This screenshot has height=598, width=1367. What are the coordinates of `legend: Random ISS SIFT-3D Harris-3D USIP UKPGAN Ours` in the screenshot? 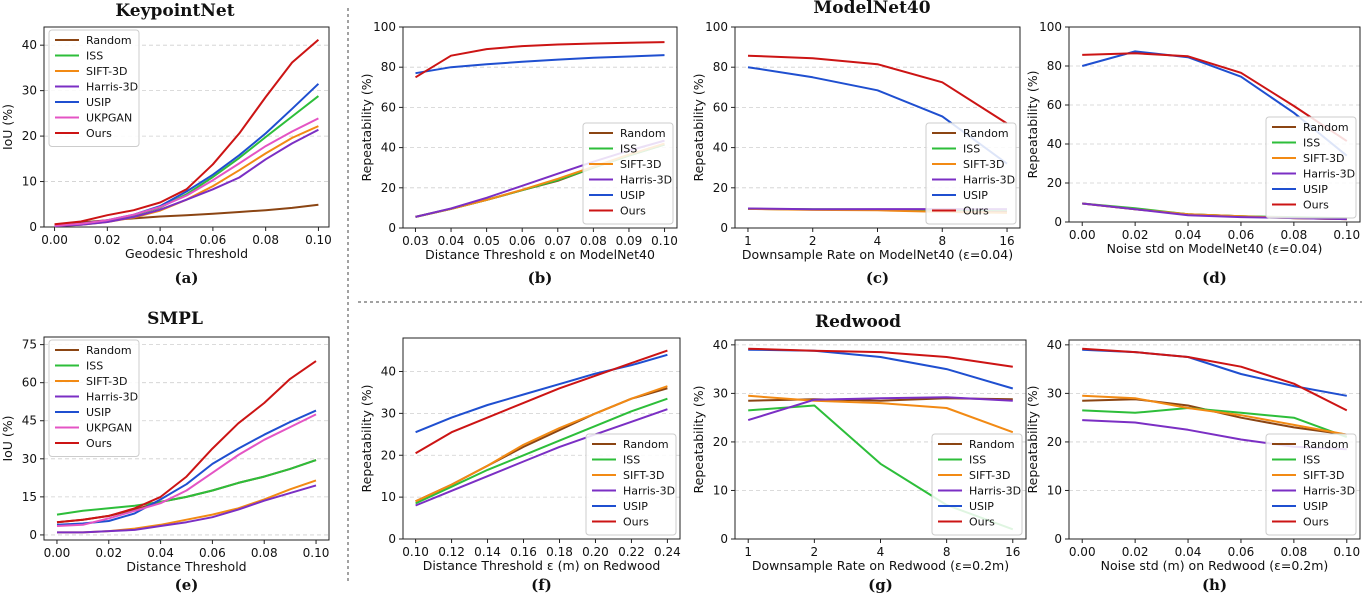 It's located at (94, 398).